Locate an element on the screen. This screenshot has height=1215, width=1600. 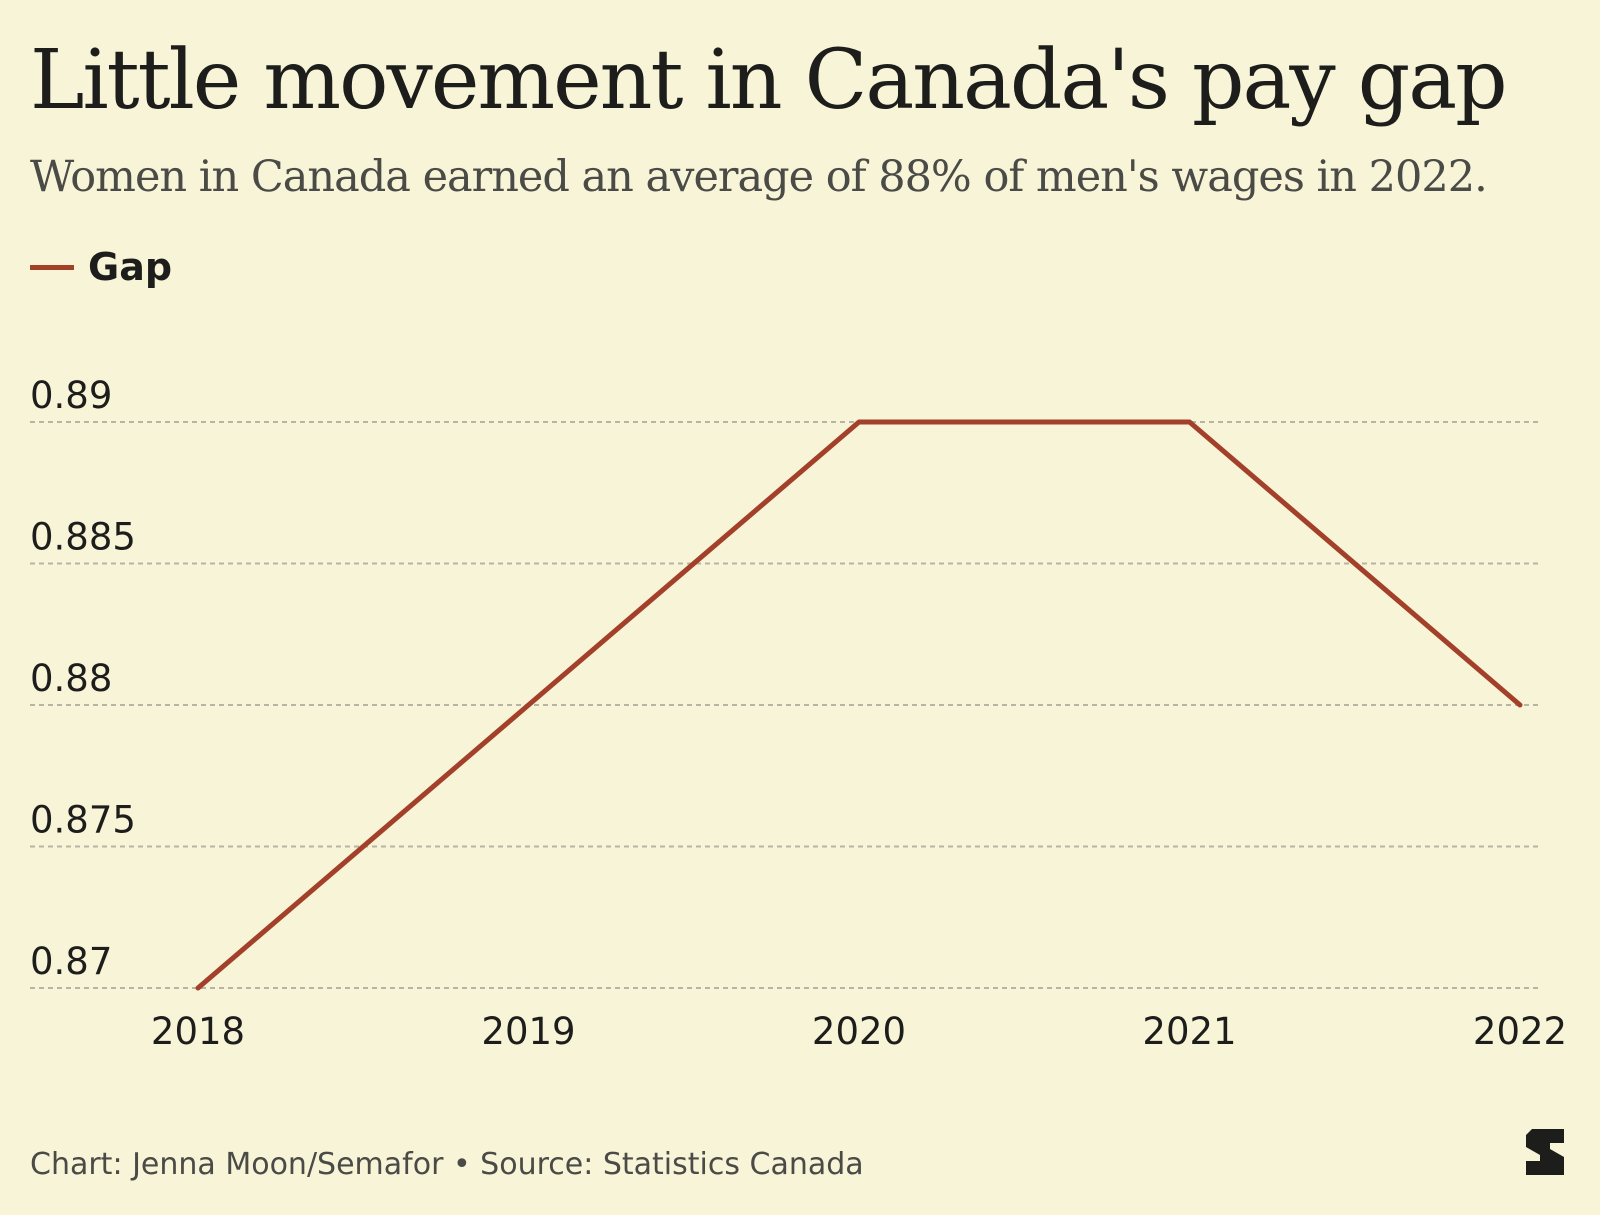
legend-label-gap: Gap is located at coordinates (130, 267).